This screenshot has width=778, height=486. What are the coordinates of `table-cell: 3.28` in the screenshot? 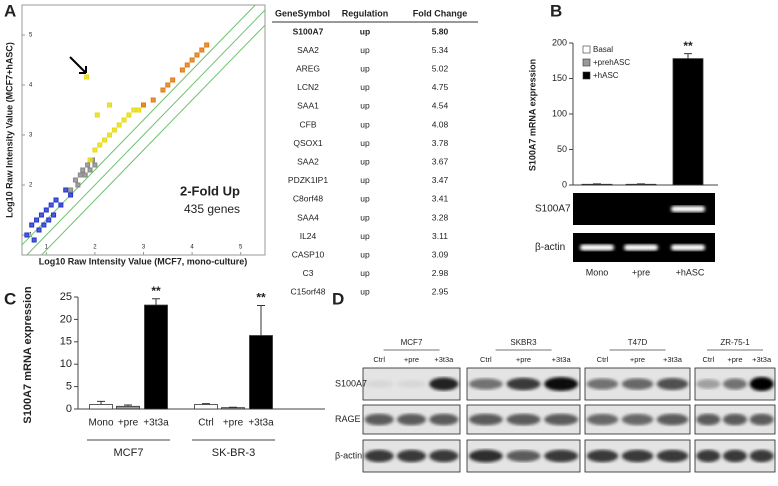 It's located at (440, 217).